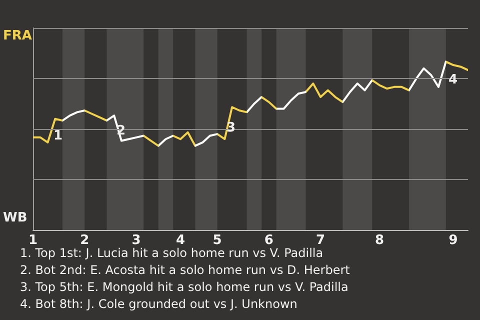  I want to click on x-tick-label: 6, so click(269, 240).